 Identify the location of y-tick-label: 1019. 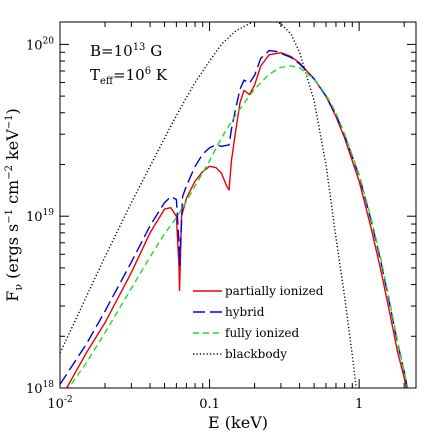
(40, 216).